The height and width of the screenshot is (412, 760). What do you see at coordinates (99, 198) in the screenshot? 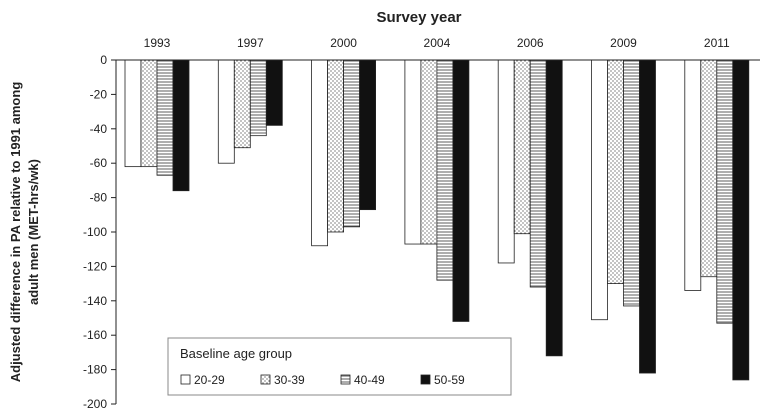
I see `y-tick-label: -80` at bounding box center [99, 198].